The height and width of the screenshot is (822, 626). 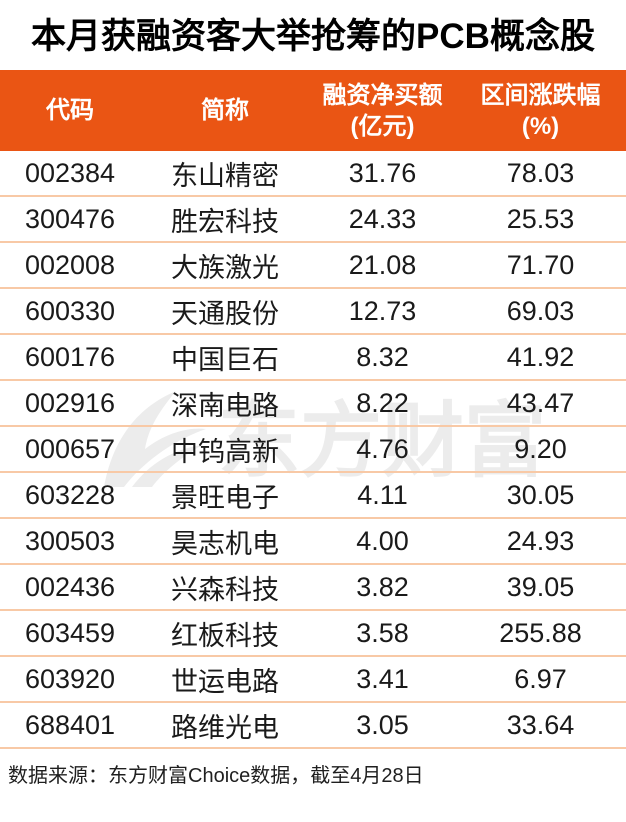 I want to click on cell-change: 41.92, so click(x=540, y=357).